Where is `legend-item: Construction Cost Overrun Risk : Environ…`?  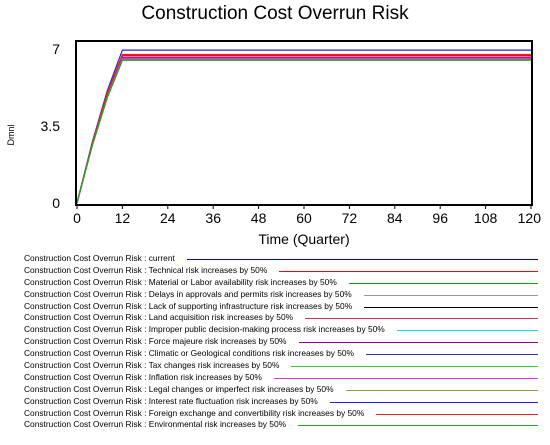
legend-item: Construction Cost Overrun Risk : Environ… is located at coordinates (284, 425).